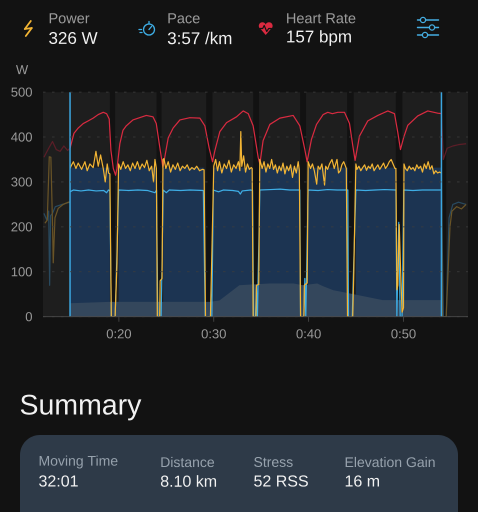 This screenshot has width=478, height=512. What do you see at coordinates (79, 462) in the screenshot?
I see `text: Moving Time` at bounding box center [79, 462].